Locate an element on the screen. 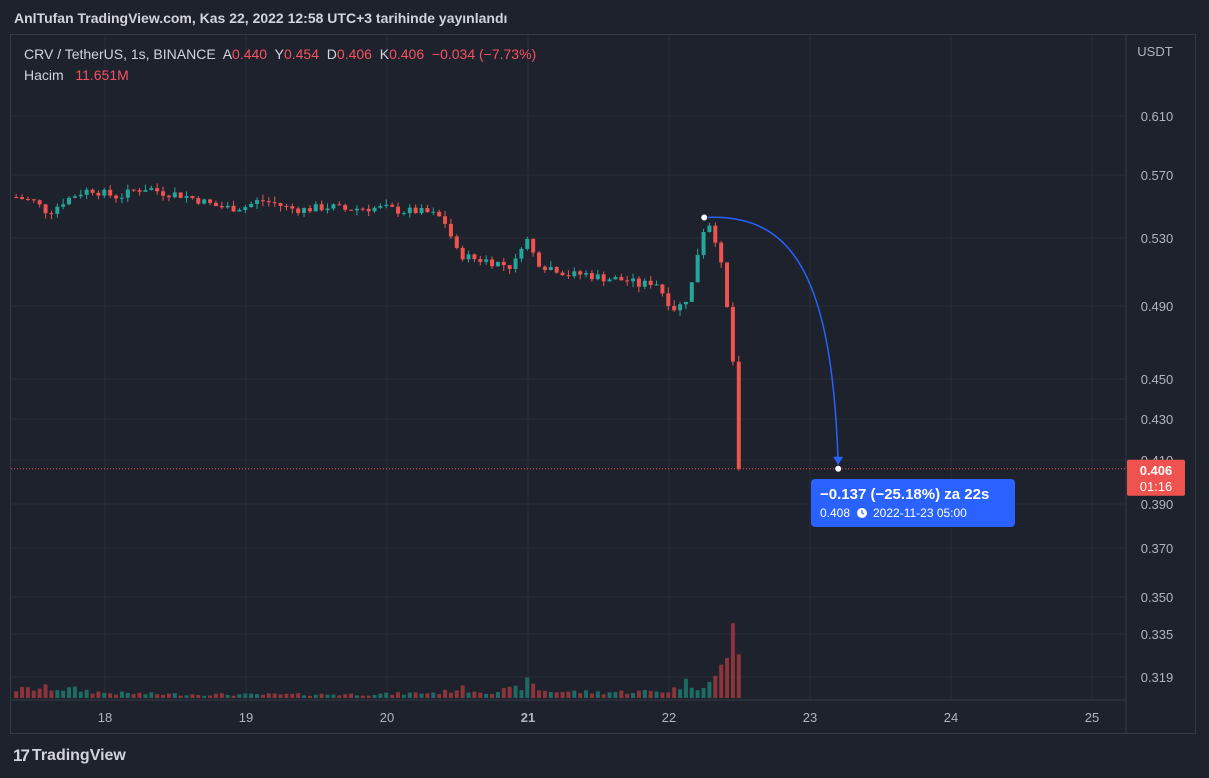 The image size is (1209, 778). y-tick-label: 0.319 is located at coordinates (1157, 677).